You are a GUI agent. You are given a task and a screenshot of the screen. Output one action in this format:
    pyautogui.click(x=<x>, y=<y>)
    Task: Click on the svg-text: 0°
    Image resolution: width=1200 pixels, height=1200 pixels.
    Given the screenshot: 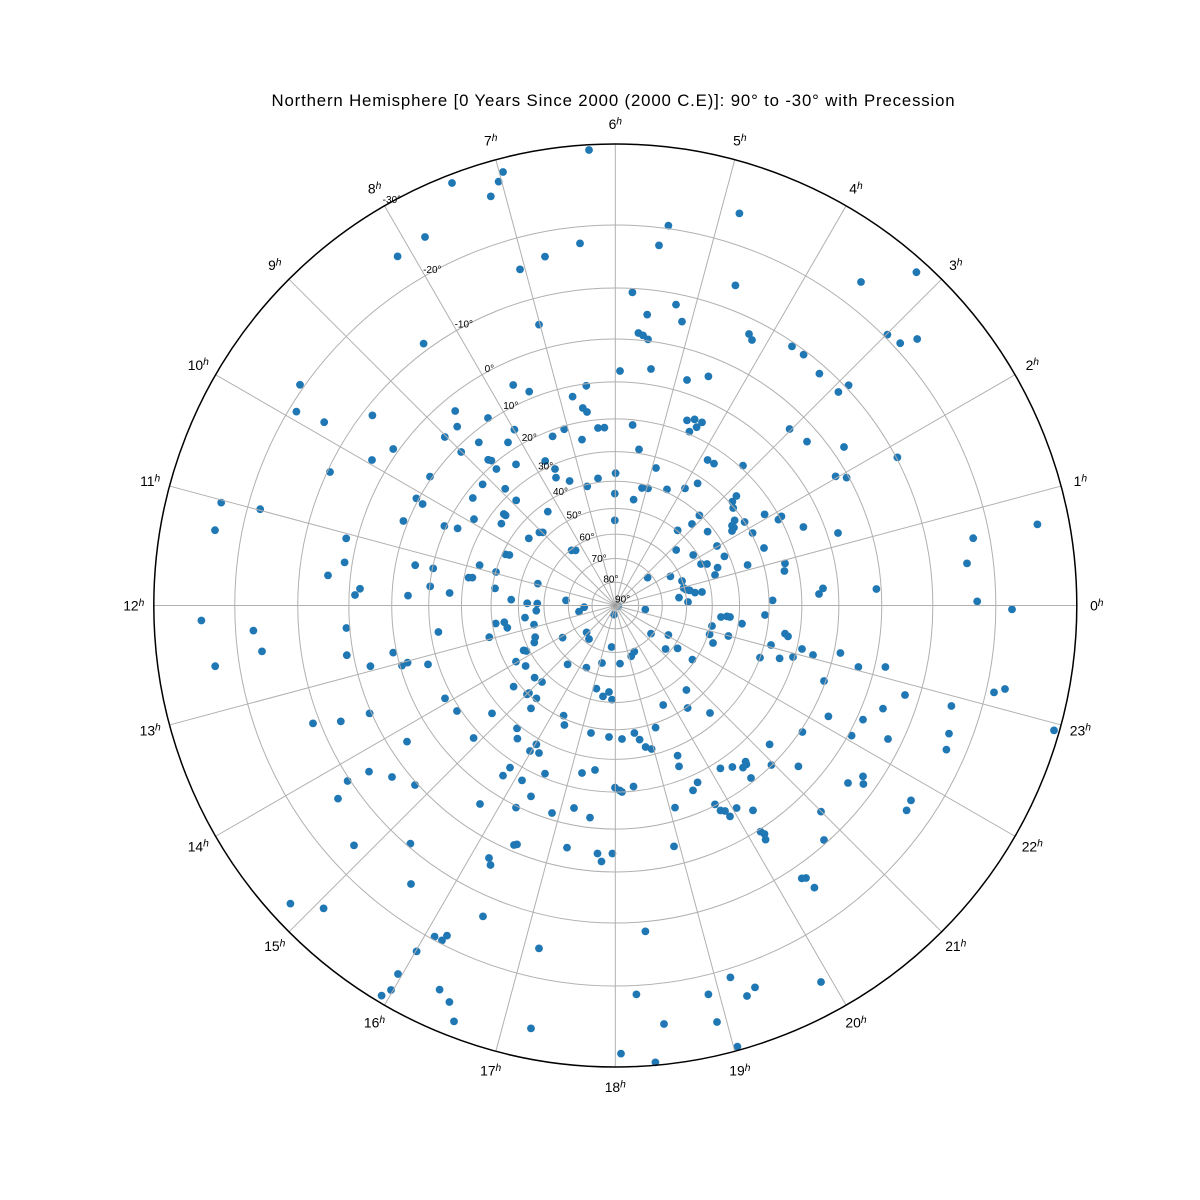 What is the action you would take?
    pyautogui.click(x=490, y=369)
    